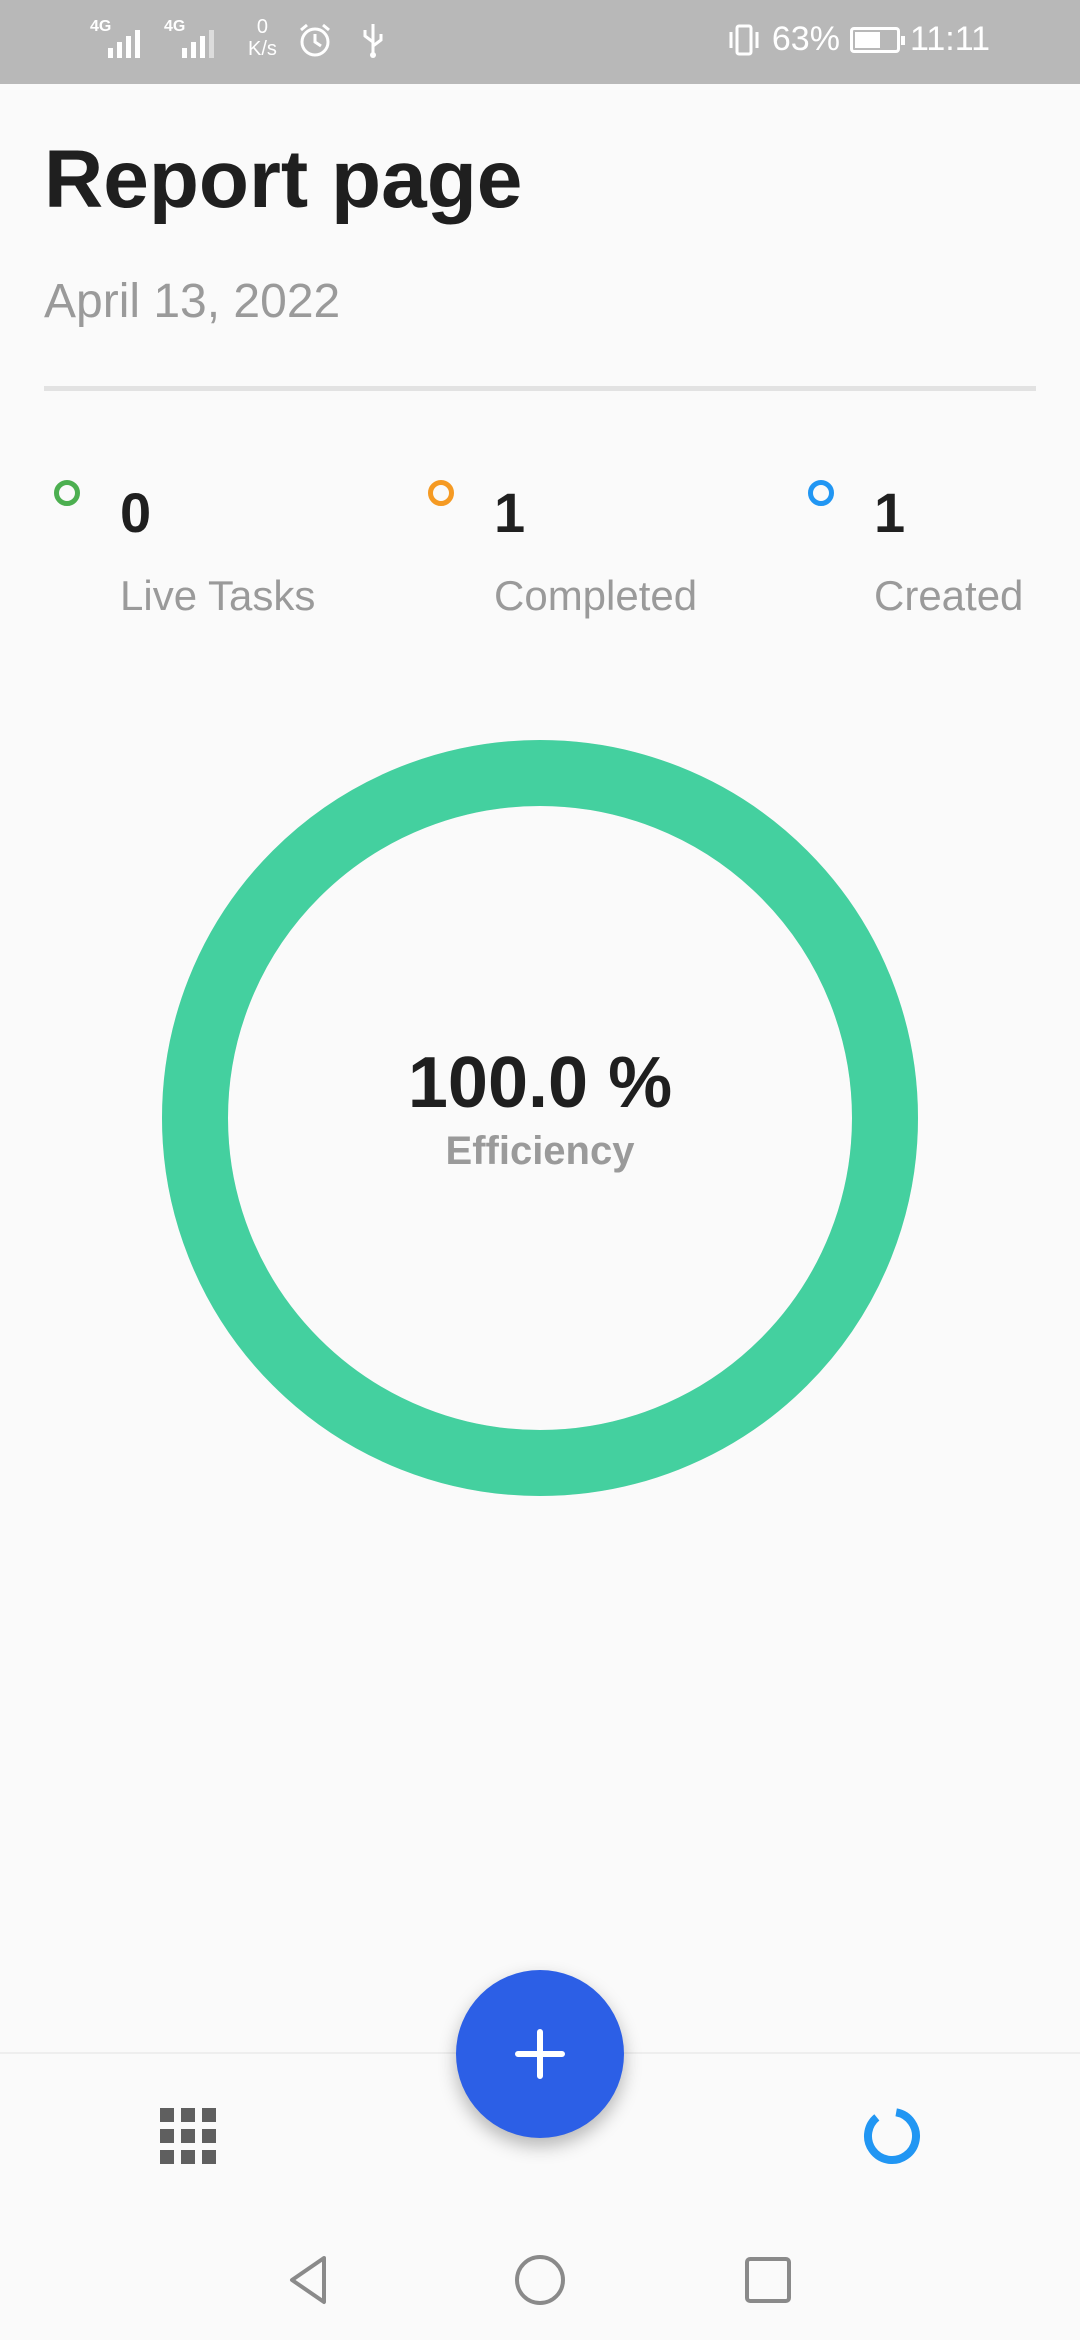 The width and height of the screenshot is (1080, 2340). What do you see at coordinates (821, 493) in the screenshot?
I see `created-dot-icon` at bounding box center [821, 493].